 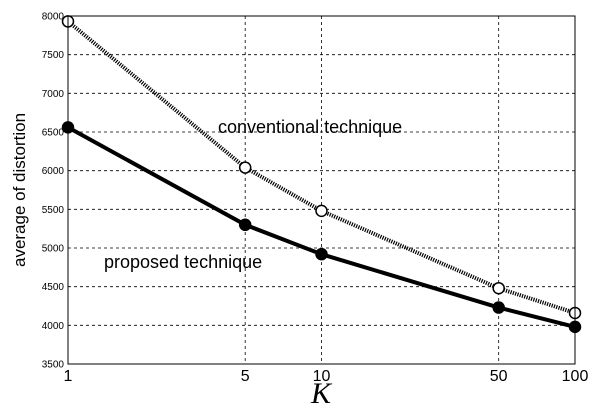 I want to click on y-tick-label: 5000, so click(x=53, y=249).